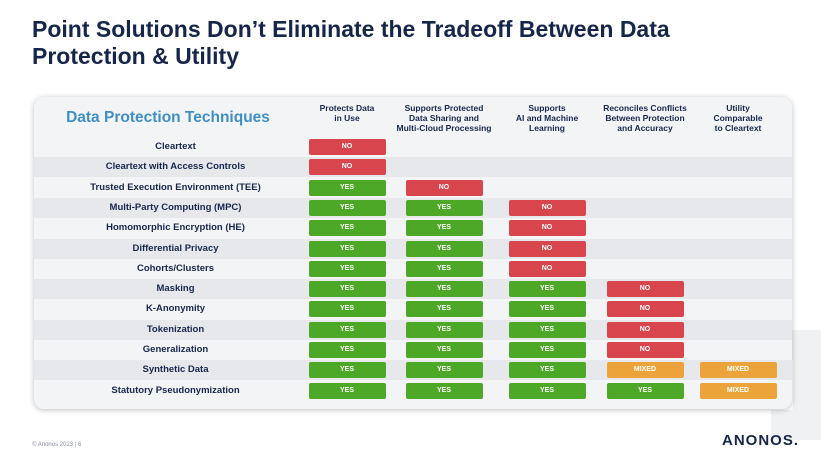 This screenshot has width=821, height=462. What do you see at coordinates (175, 146) in the screenshot?
I see `technique-label: Cleartext` at bounding box center [175, 146].